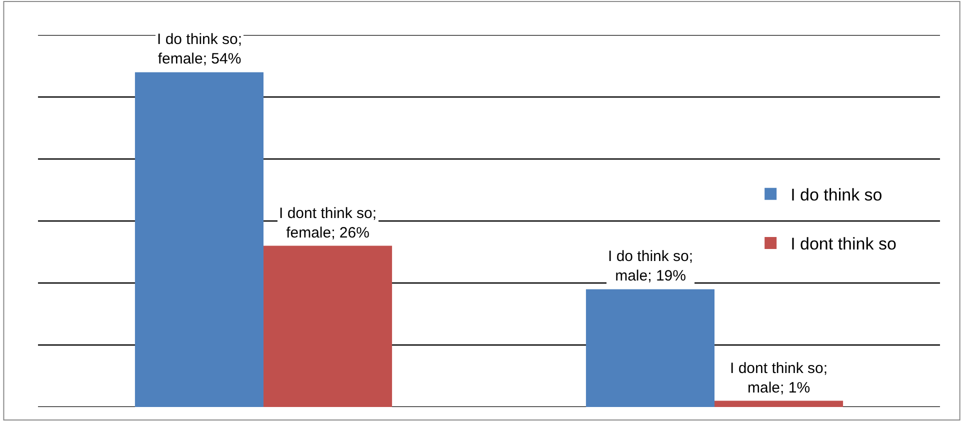 This screenshot has height=423, width=962. What do you see at coordinates (779, 378) in the screenshot?
I see `data-label: I dont think so; male; 1%` at bounding box center [779, 378].